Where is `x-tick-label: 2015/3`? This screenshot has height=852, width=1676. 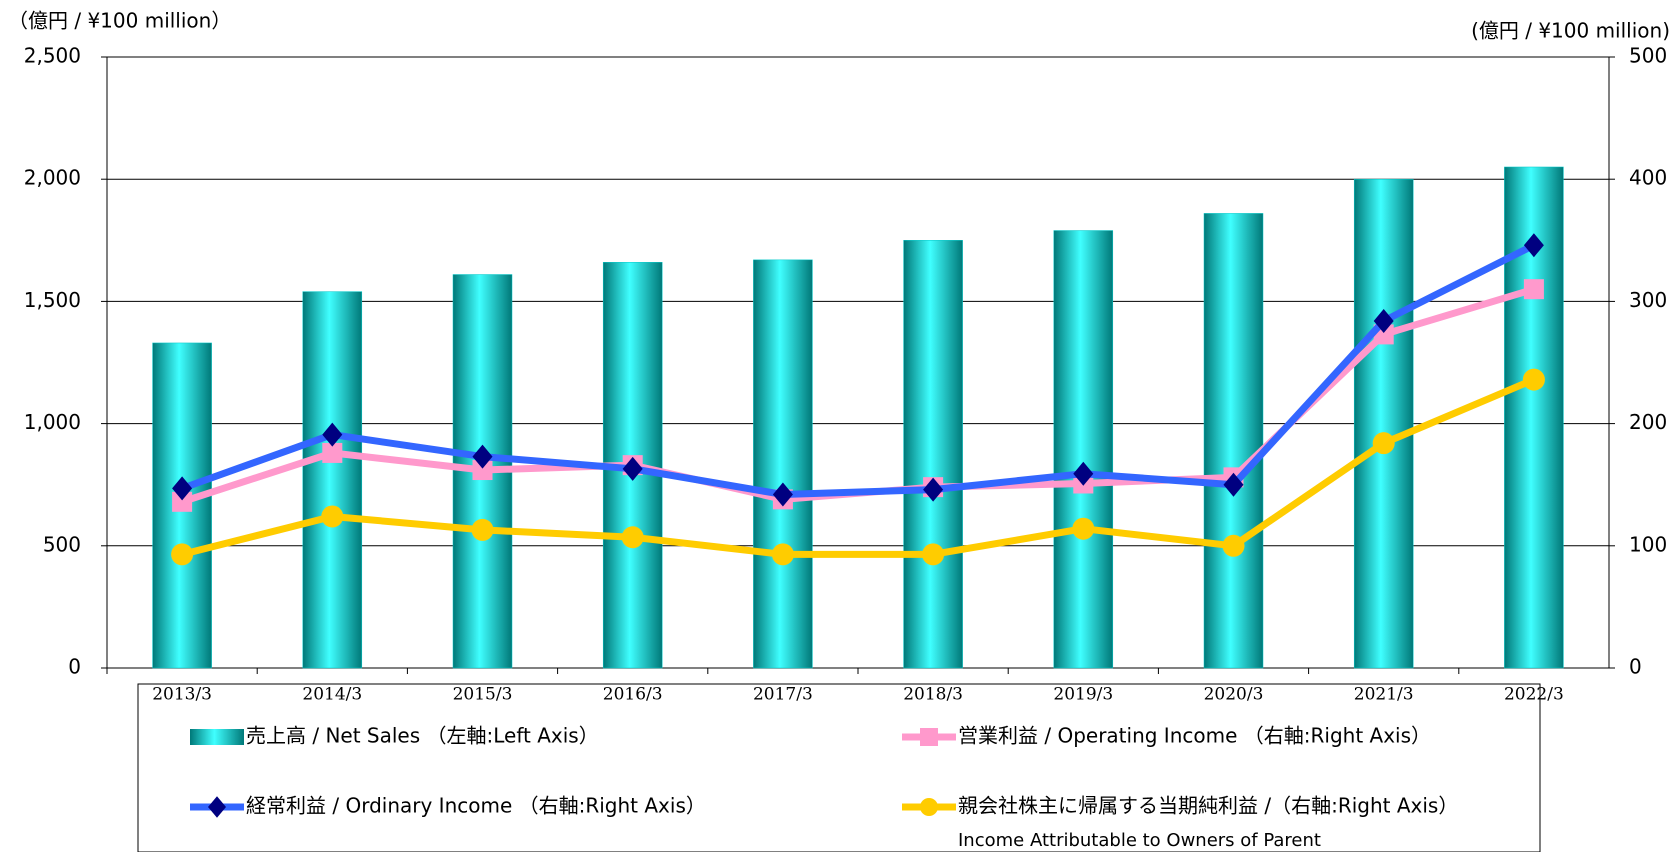 x-tick-label: 2015/3 is located at coordinates (483, 695).